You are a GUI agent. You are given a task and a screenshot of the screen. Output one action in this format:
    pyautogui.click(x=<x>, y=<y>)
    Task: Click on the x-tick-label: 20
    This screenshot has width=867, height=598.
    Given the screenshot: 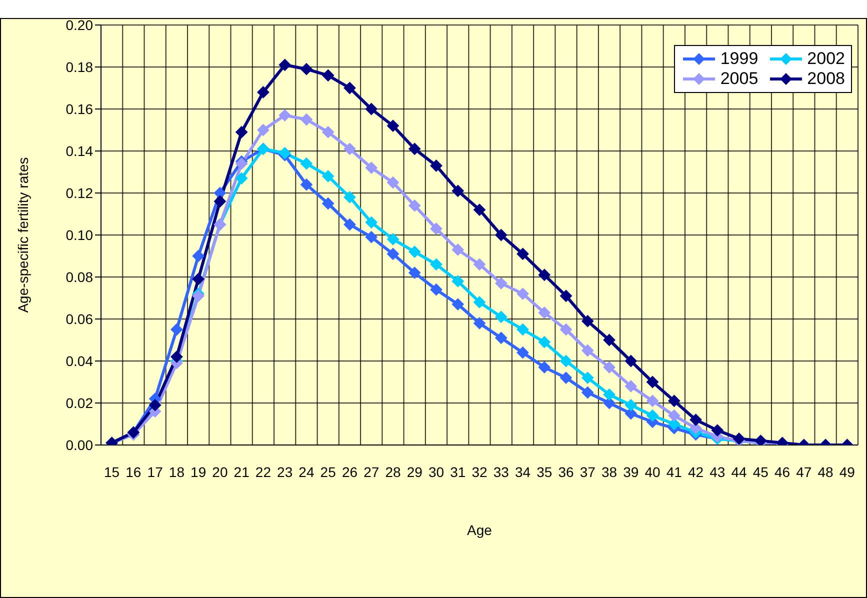 What is the action you would take?
    pyautogui.click(x=220, y=472)
    